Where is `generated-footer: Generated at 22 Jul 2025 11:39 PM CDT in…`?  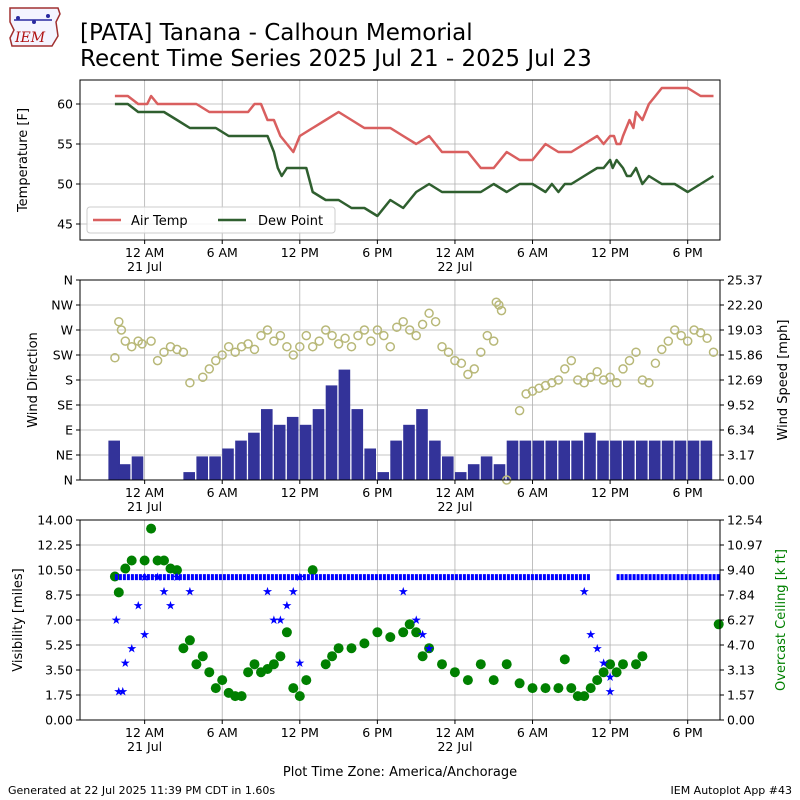 generated-footer: Generated at 22 Jul 2025 11:39 PM CDT in… is located at coordinates (141, 790).